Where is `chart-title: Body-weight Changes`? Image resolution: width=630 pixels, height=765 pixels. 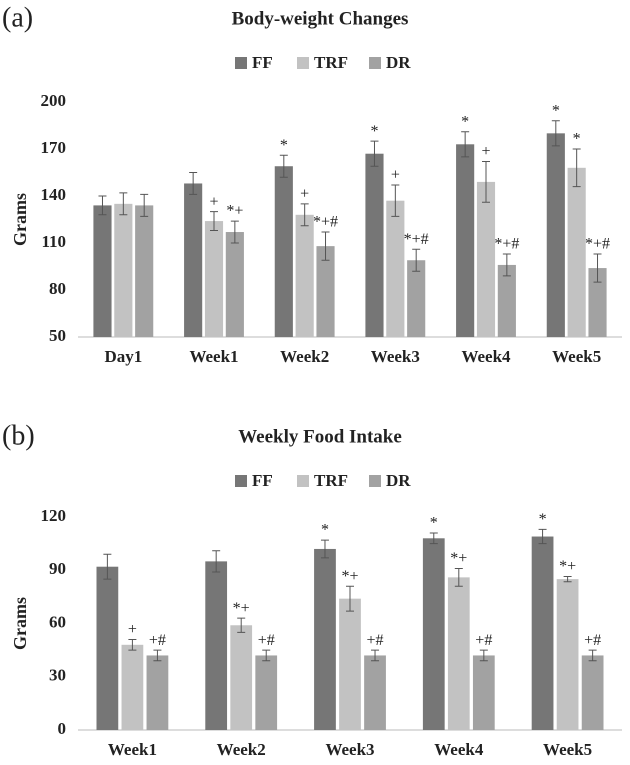
chart-title: Body-weight Changes is located at coordinates (320, 18).